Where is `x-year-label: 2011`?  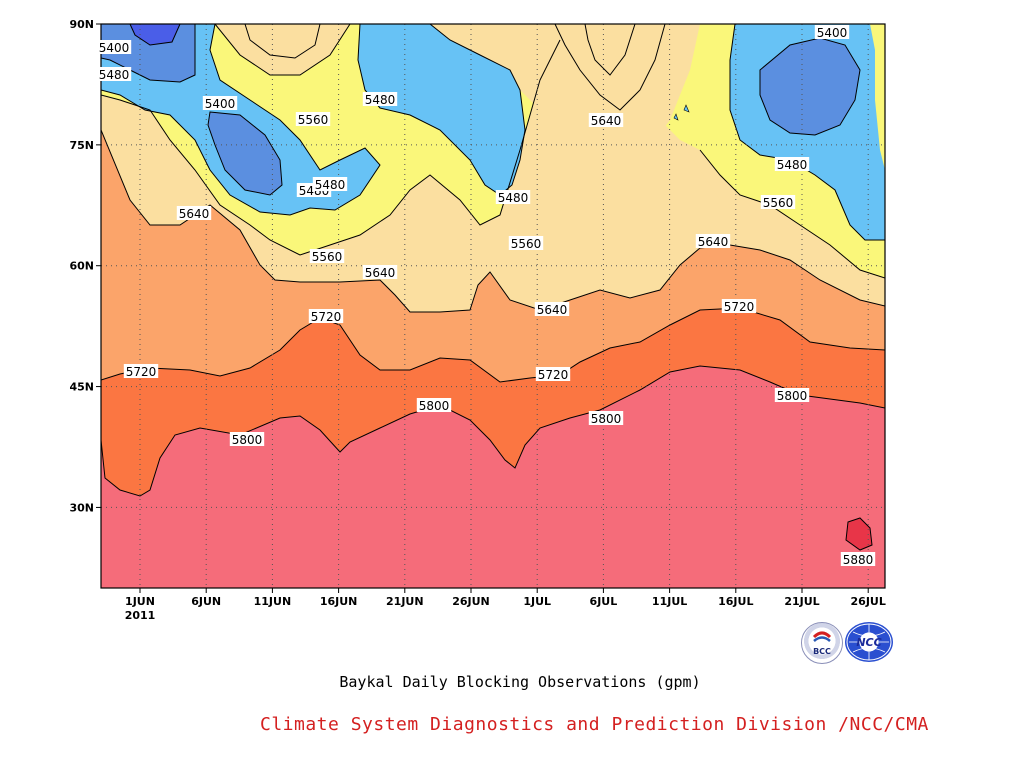
x-year-label: 2011 is located at coordinates (140, 615).